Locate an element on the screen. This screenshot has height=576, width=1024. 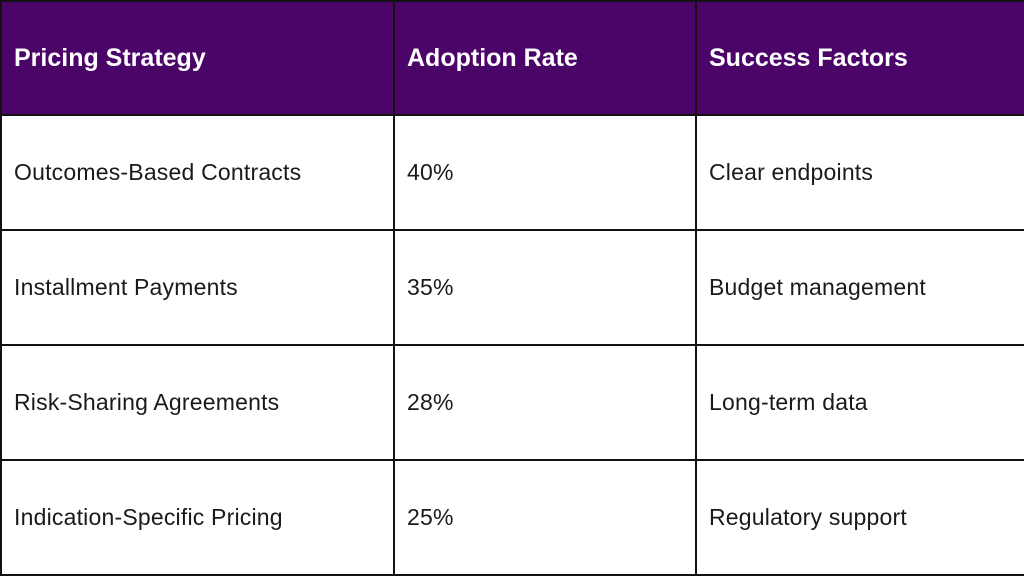
cell-adoption-rate: 40% is located at coordinates (545, 172).